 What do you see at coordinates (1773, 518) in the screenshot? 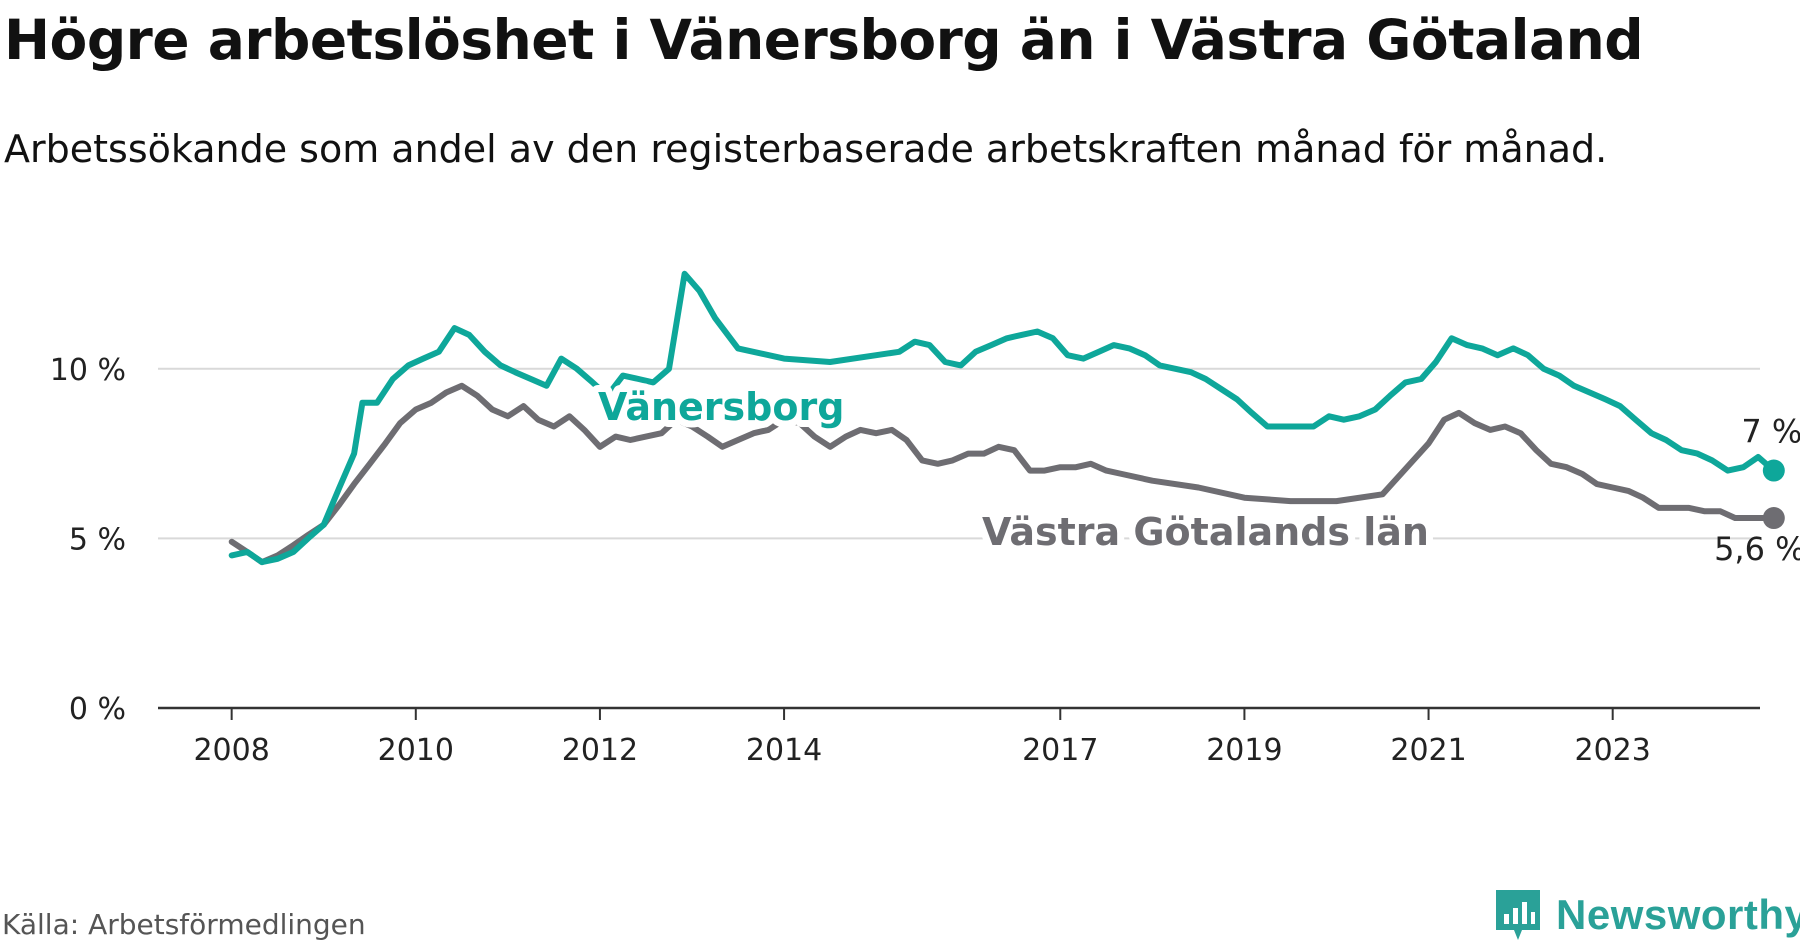
I see `series-end-dot-vastra-gotaland` at bounding box center [1773, 518].